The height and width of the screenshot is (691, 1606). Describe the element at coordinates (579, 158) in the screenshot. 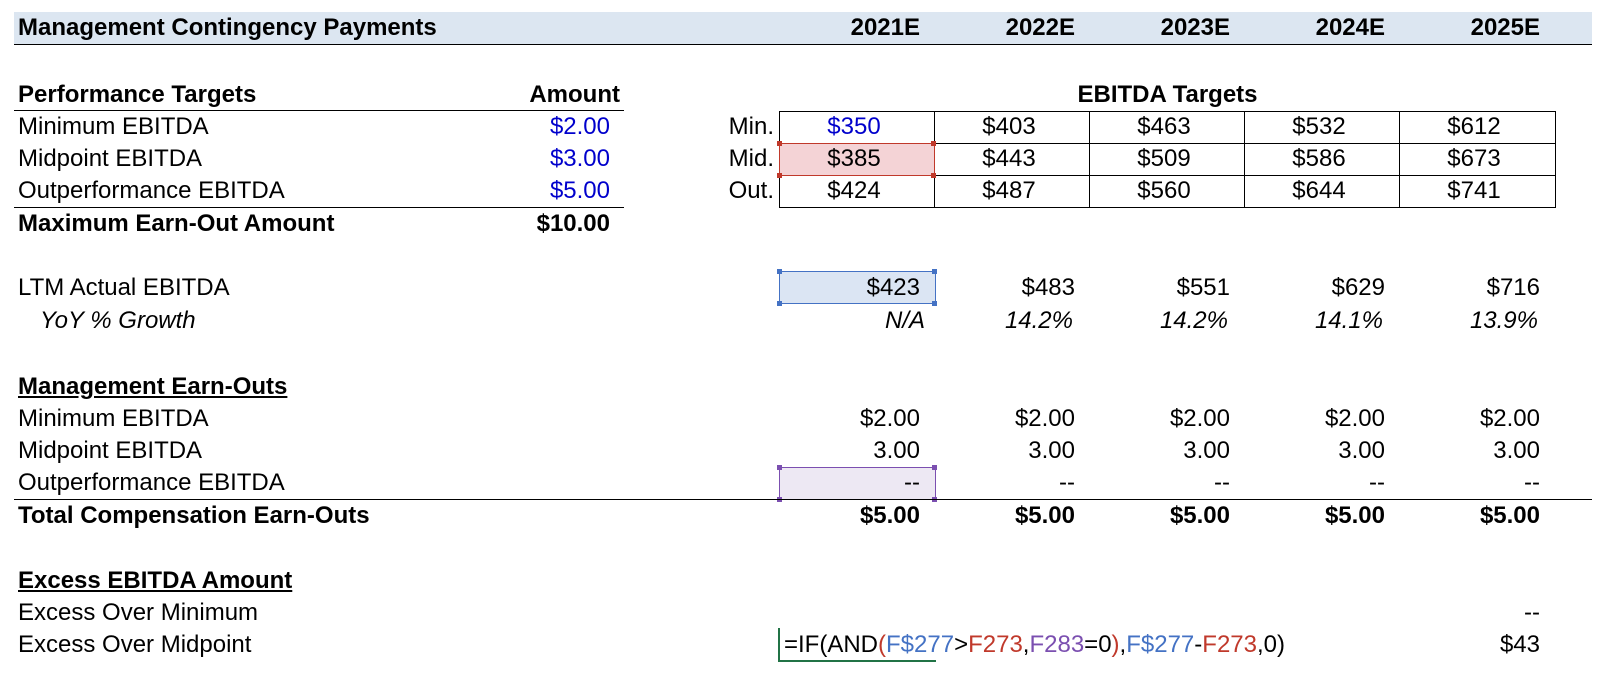

I see `target-amount-midpoint: $3.00` at that location.